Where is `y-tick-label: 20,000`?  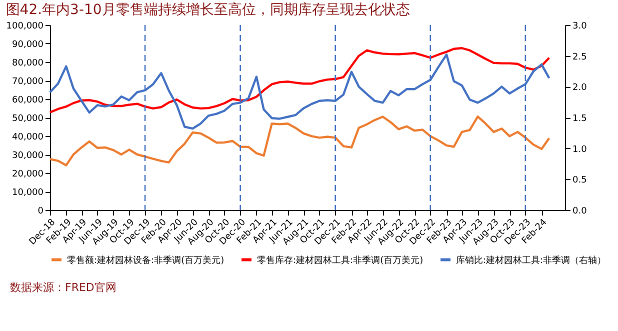 y-tick-label: 20,000 is located at coordinates (28, 175).